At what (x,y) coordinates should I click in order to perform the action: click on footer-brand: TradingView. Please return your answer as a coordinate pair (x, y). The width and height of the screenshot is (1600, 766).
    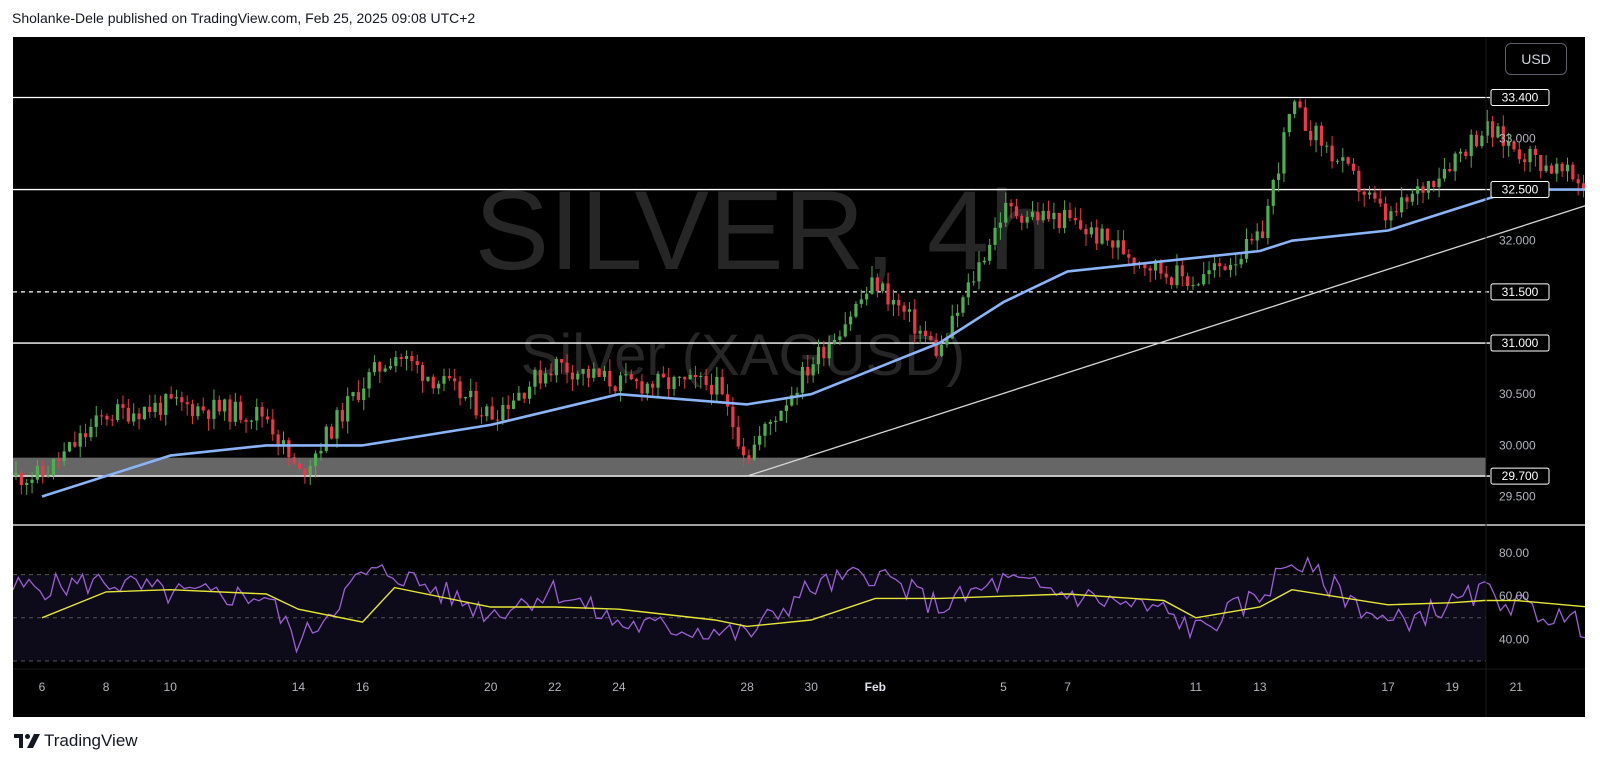
    Looking at the image, I should click on (76, 741).